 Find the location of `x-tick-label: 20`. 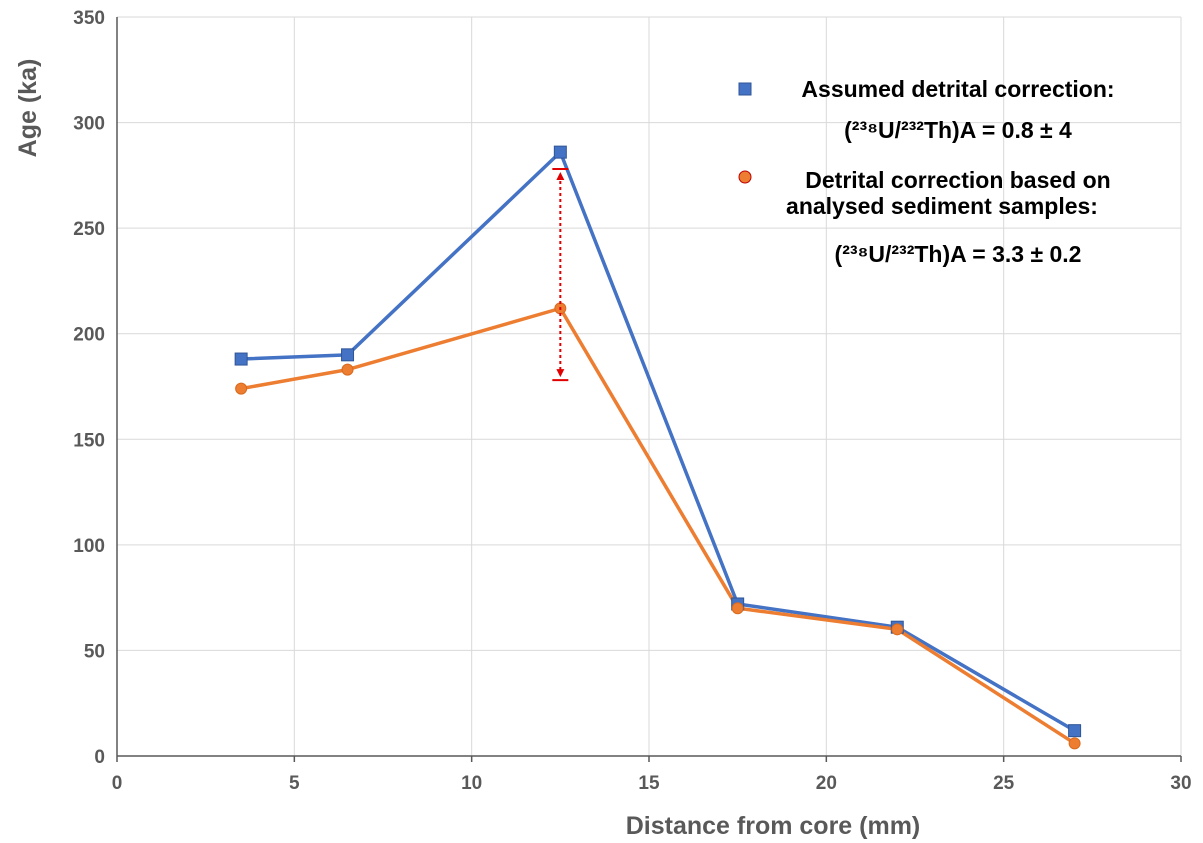

x-tick-label: 20 is located at coordinates (826, 783).